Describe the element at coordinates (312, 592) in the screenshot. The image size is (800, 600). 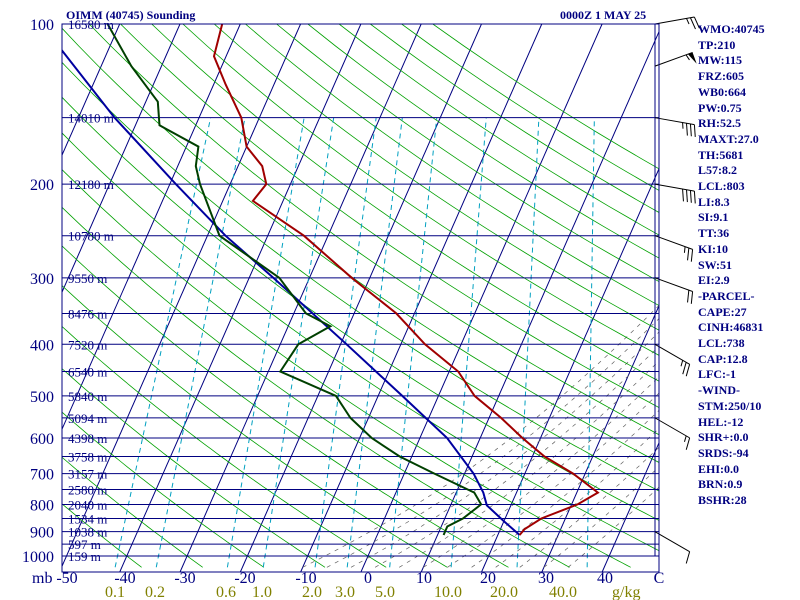
I see `mixing-ratio-label: 2.0` at that location.